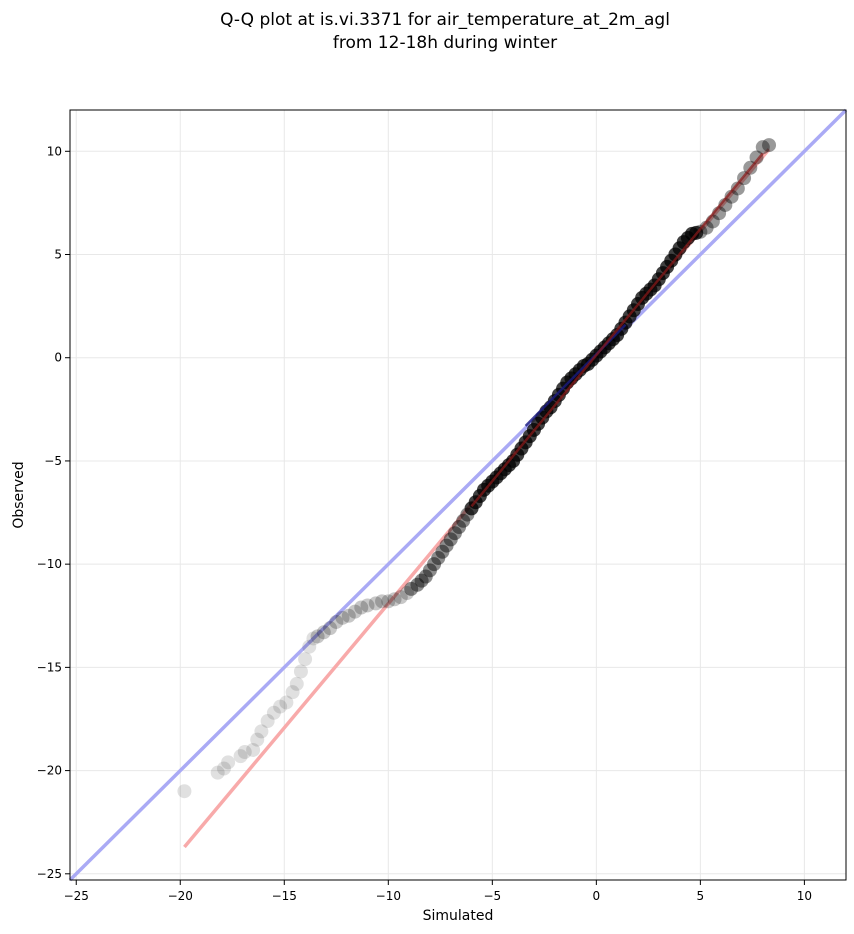 The height and width of the screenshot is (934, 854). What do you see at coordinates (438, 891) in the screenshot?
I see `x-axis-ticks: −25 −20 −15 −10 −5 0 5 10` at bounding box center [438, 891].